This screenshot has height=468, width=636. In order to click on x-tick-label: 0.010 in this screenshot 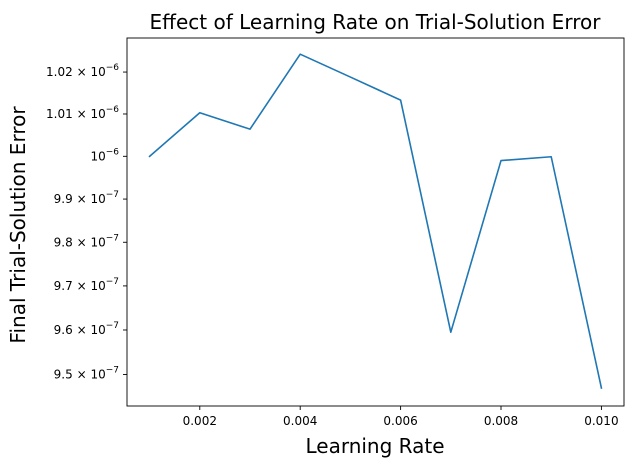, I will do `click(601, 421)`.